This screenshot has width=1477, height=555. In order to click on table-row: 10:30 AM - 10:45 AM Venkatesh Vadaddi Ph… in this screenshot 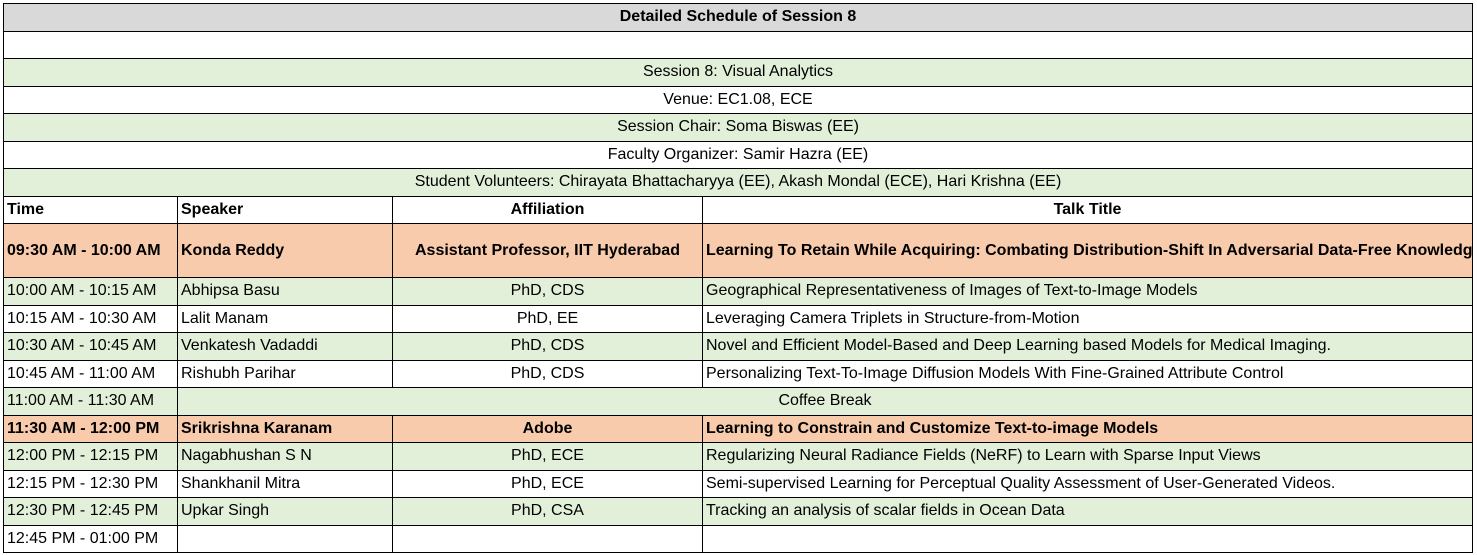, I will do `click(738, 346)`.